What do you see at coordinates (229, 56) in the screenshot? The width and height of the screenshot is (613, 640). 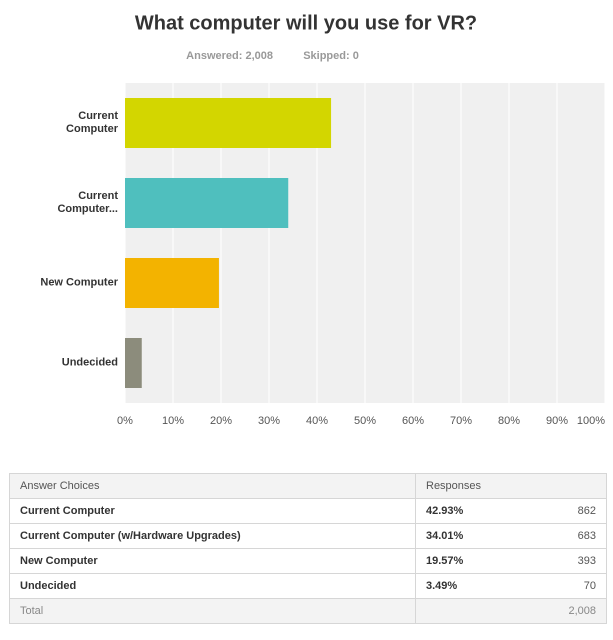 I see `subtitle: Answered: 2,008` at bounding box center [229, 56].